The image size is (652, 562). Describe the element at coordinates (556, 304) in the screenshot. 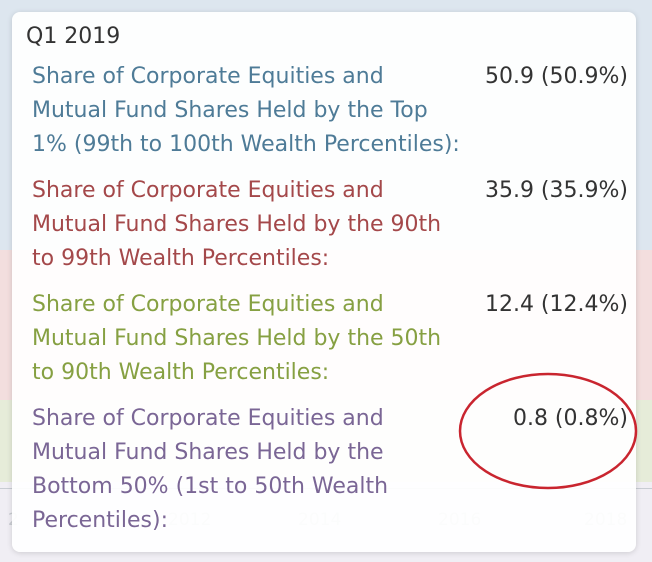

I see `series-value: 12.4 (12.4%)` at that location.